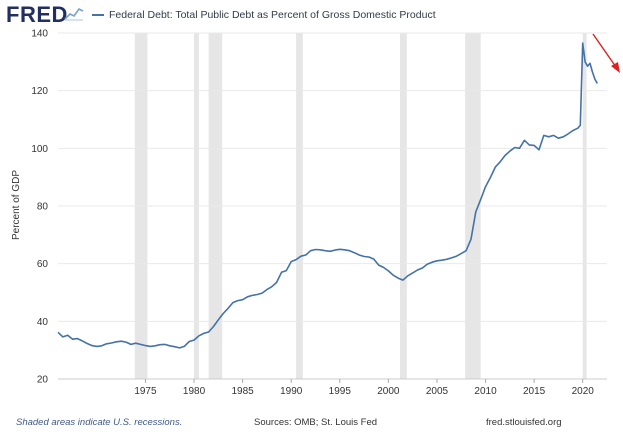 Image resolution: width=623 pixels, height=432 pixels. I want to click on annotation-layer, so click(606, 53).